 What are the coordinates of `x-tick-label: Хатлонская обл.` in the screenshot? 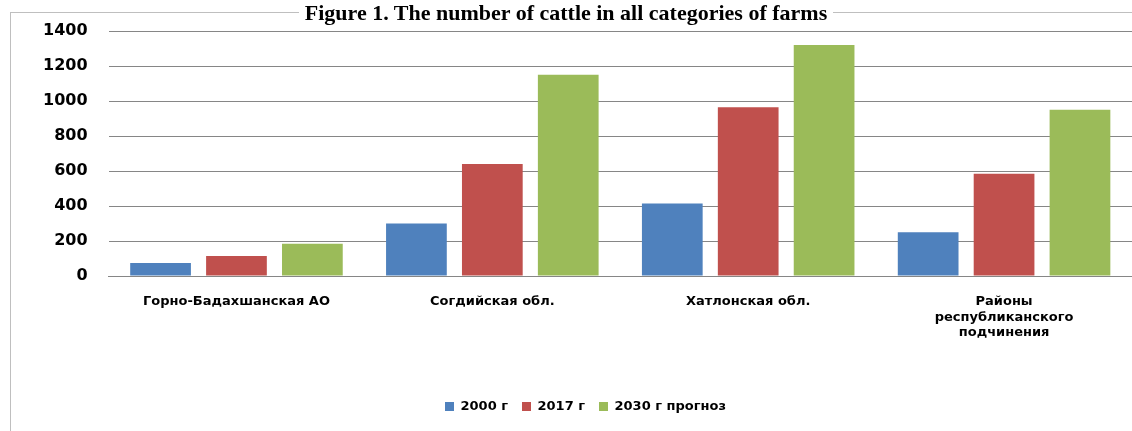 It's located at (748, 301).